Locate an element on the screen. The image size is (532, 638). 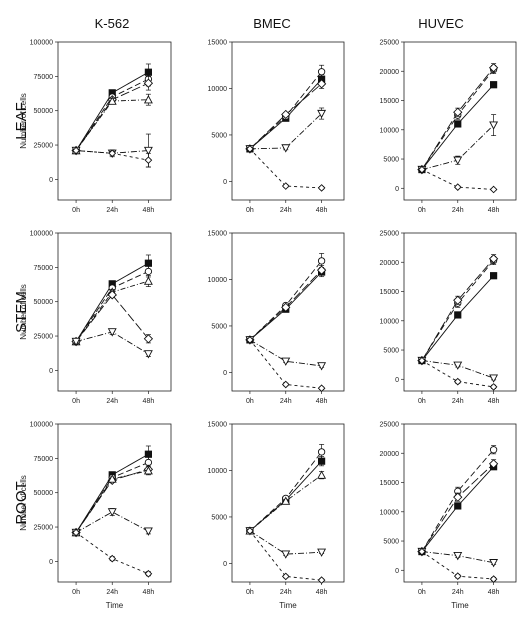
y-tick-label: 100000 is located at coordinates (41, 234).